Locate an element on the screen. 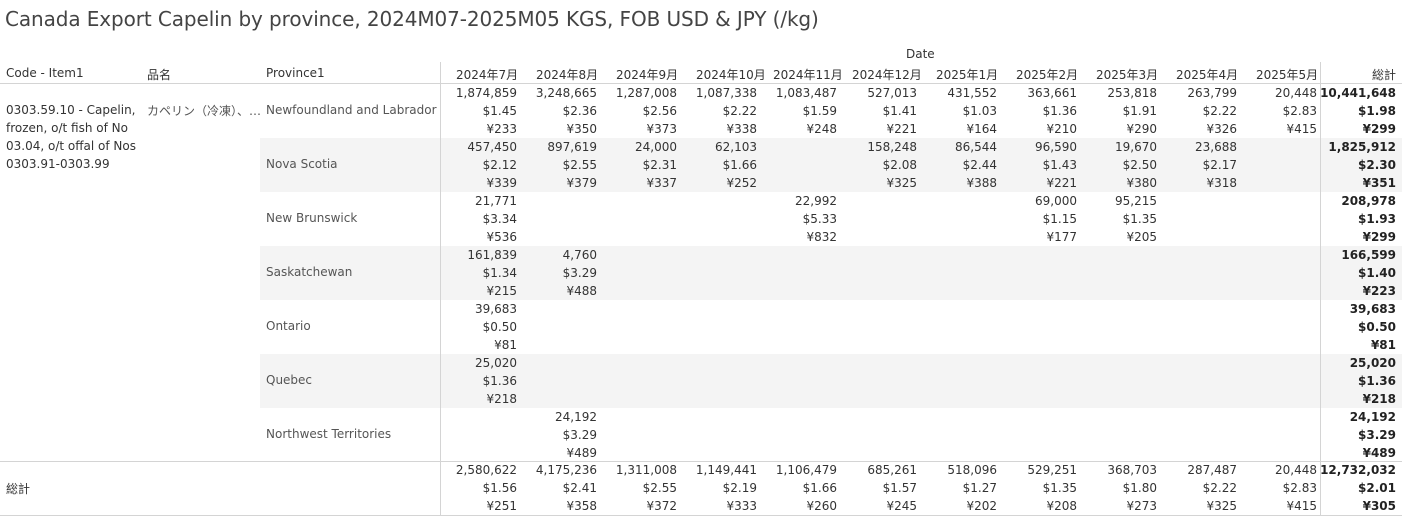 This screenshot has width=1402, height=516. grand-total-cell: 1,311,008 is located at coordinates (646, 470).